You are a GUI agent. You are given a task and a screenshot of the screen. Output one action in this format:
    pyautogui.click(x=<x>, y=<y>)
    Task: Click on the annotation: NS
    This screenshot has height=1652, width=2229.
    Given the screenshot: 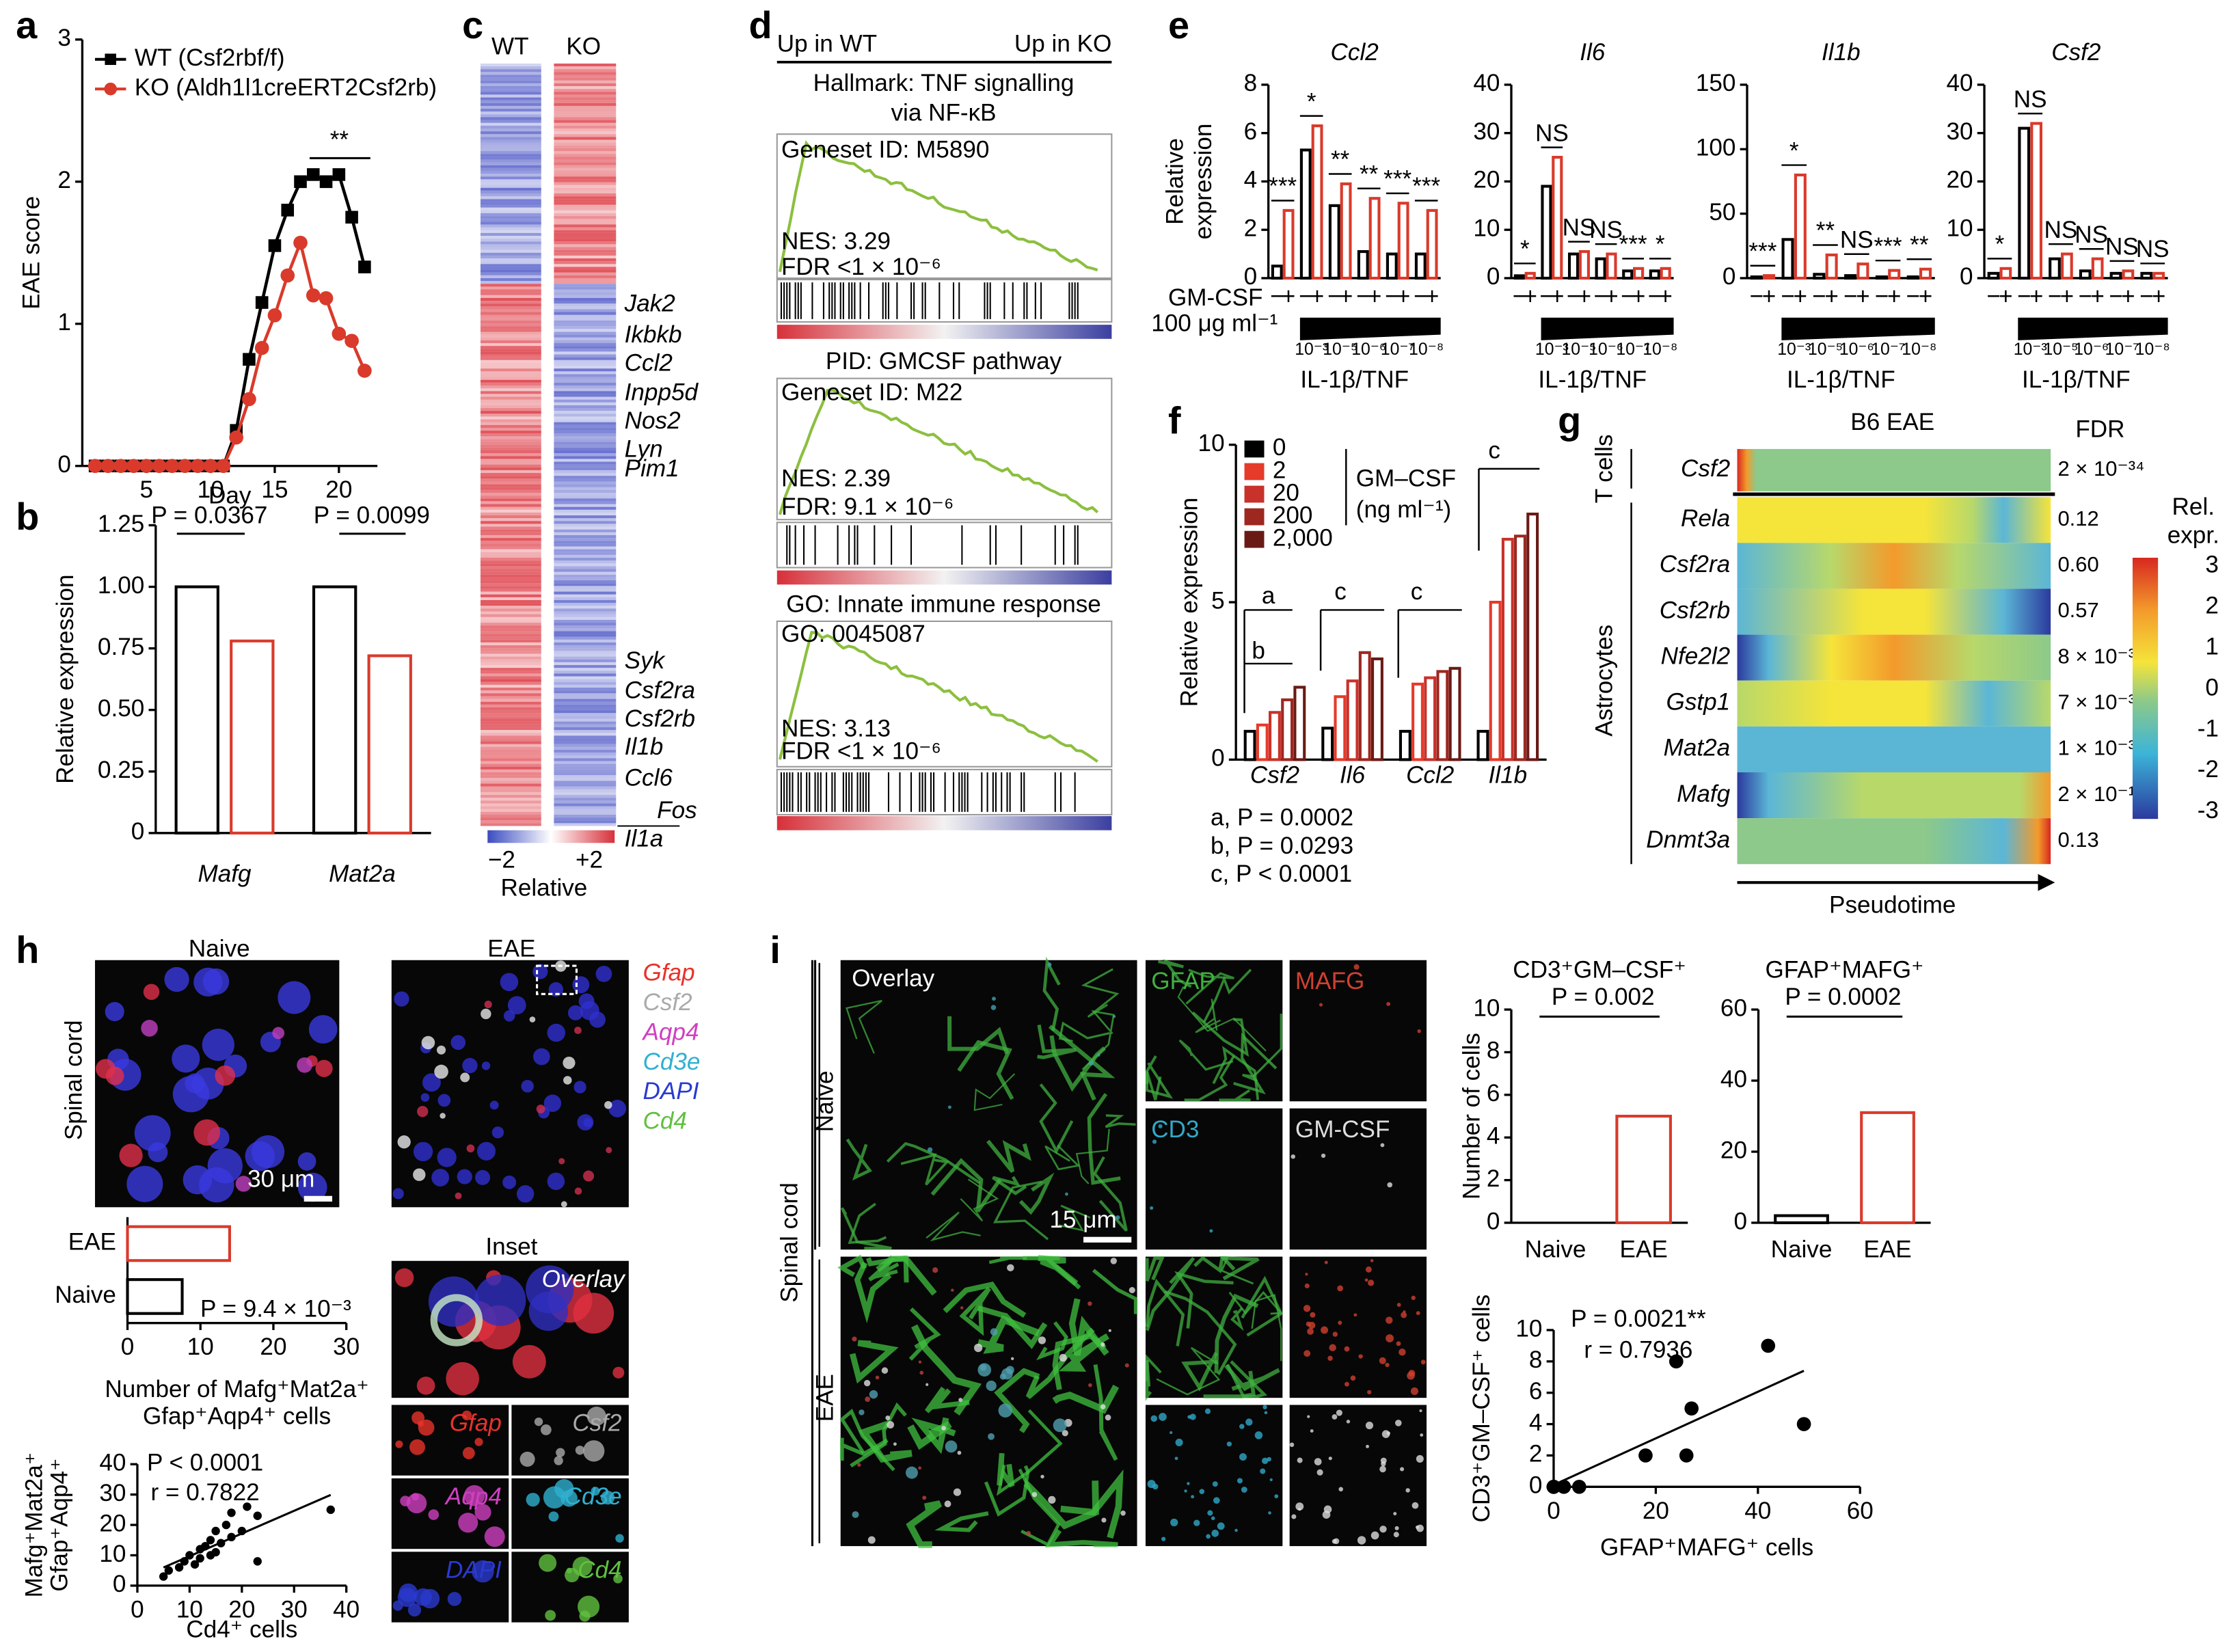 What is the action you would take?
    pyautogui.click(x=2091, y=234)
    